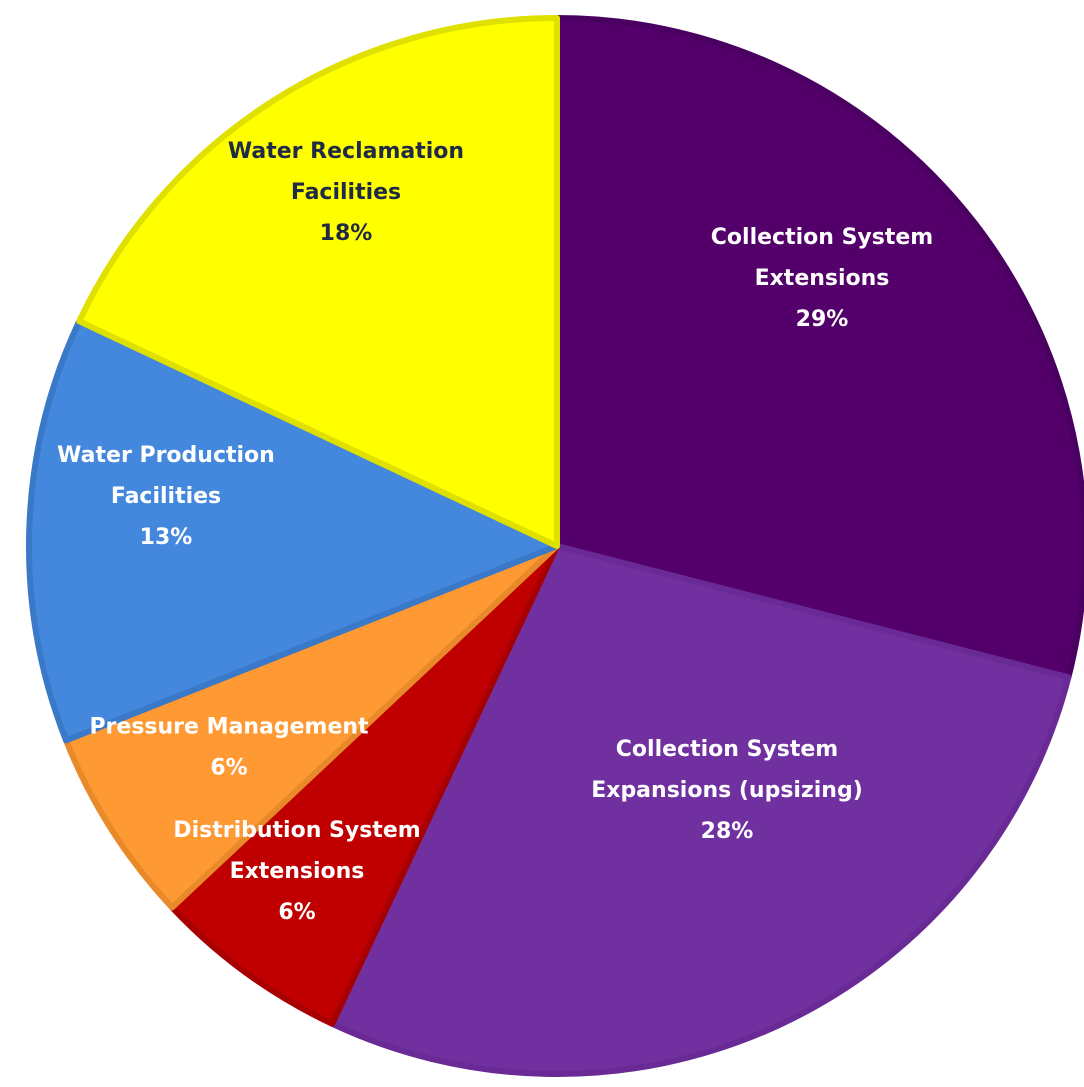  Describe the element at coordinates (229, 727) in the screenshot. I see `pie-label-text: Pressure Management` at that location.